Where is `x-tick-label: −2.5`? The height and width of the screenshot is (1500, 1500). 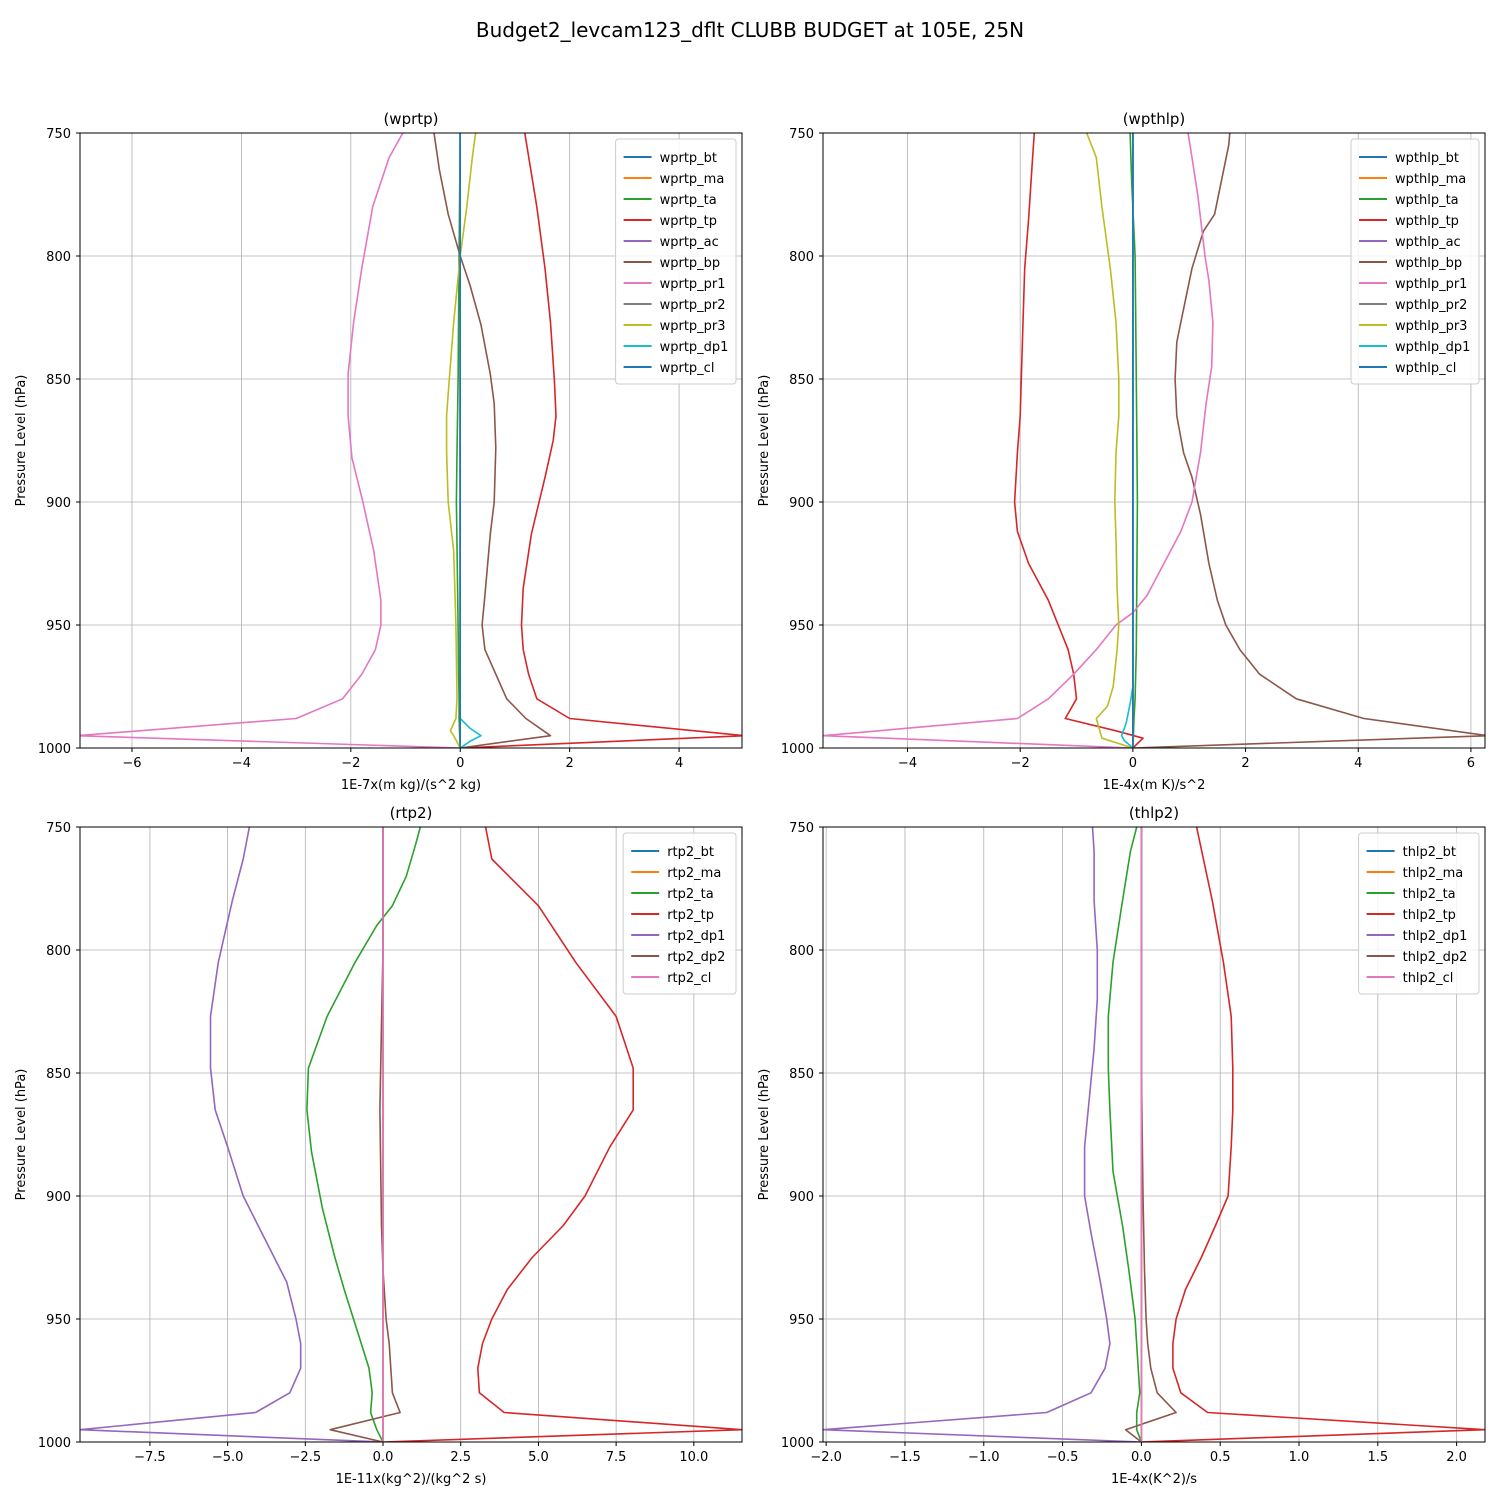 x-tick-label: −2.5 is located at coordinates (306, 1457).